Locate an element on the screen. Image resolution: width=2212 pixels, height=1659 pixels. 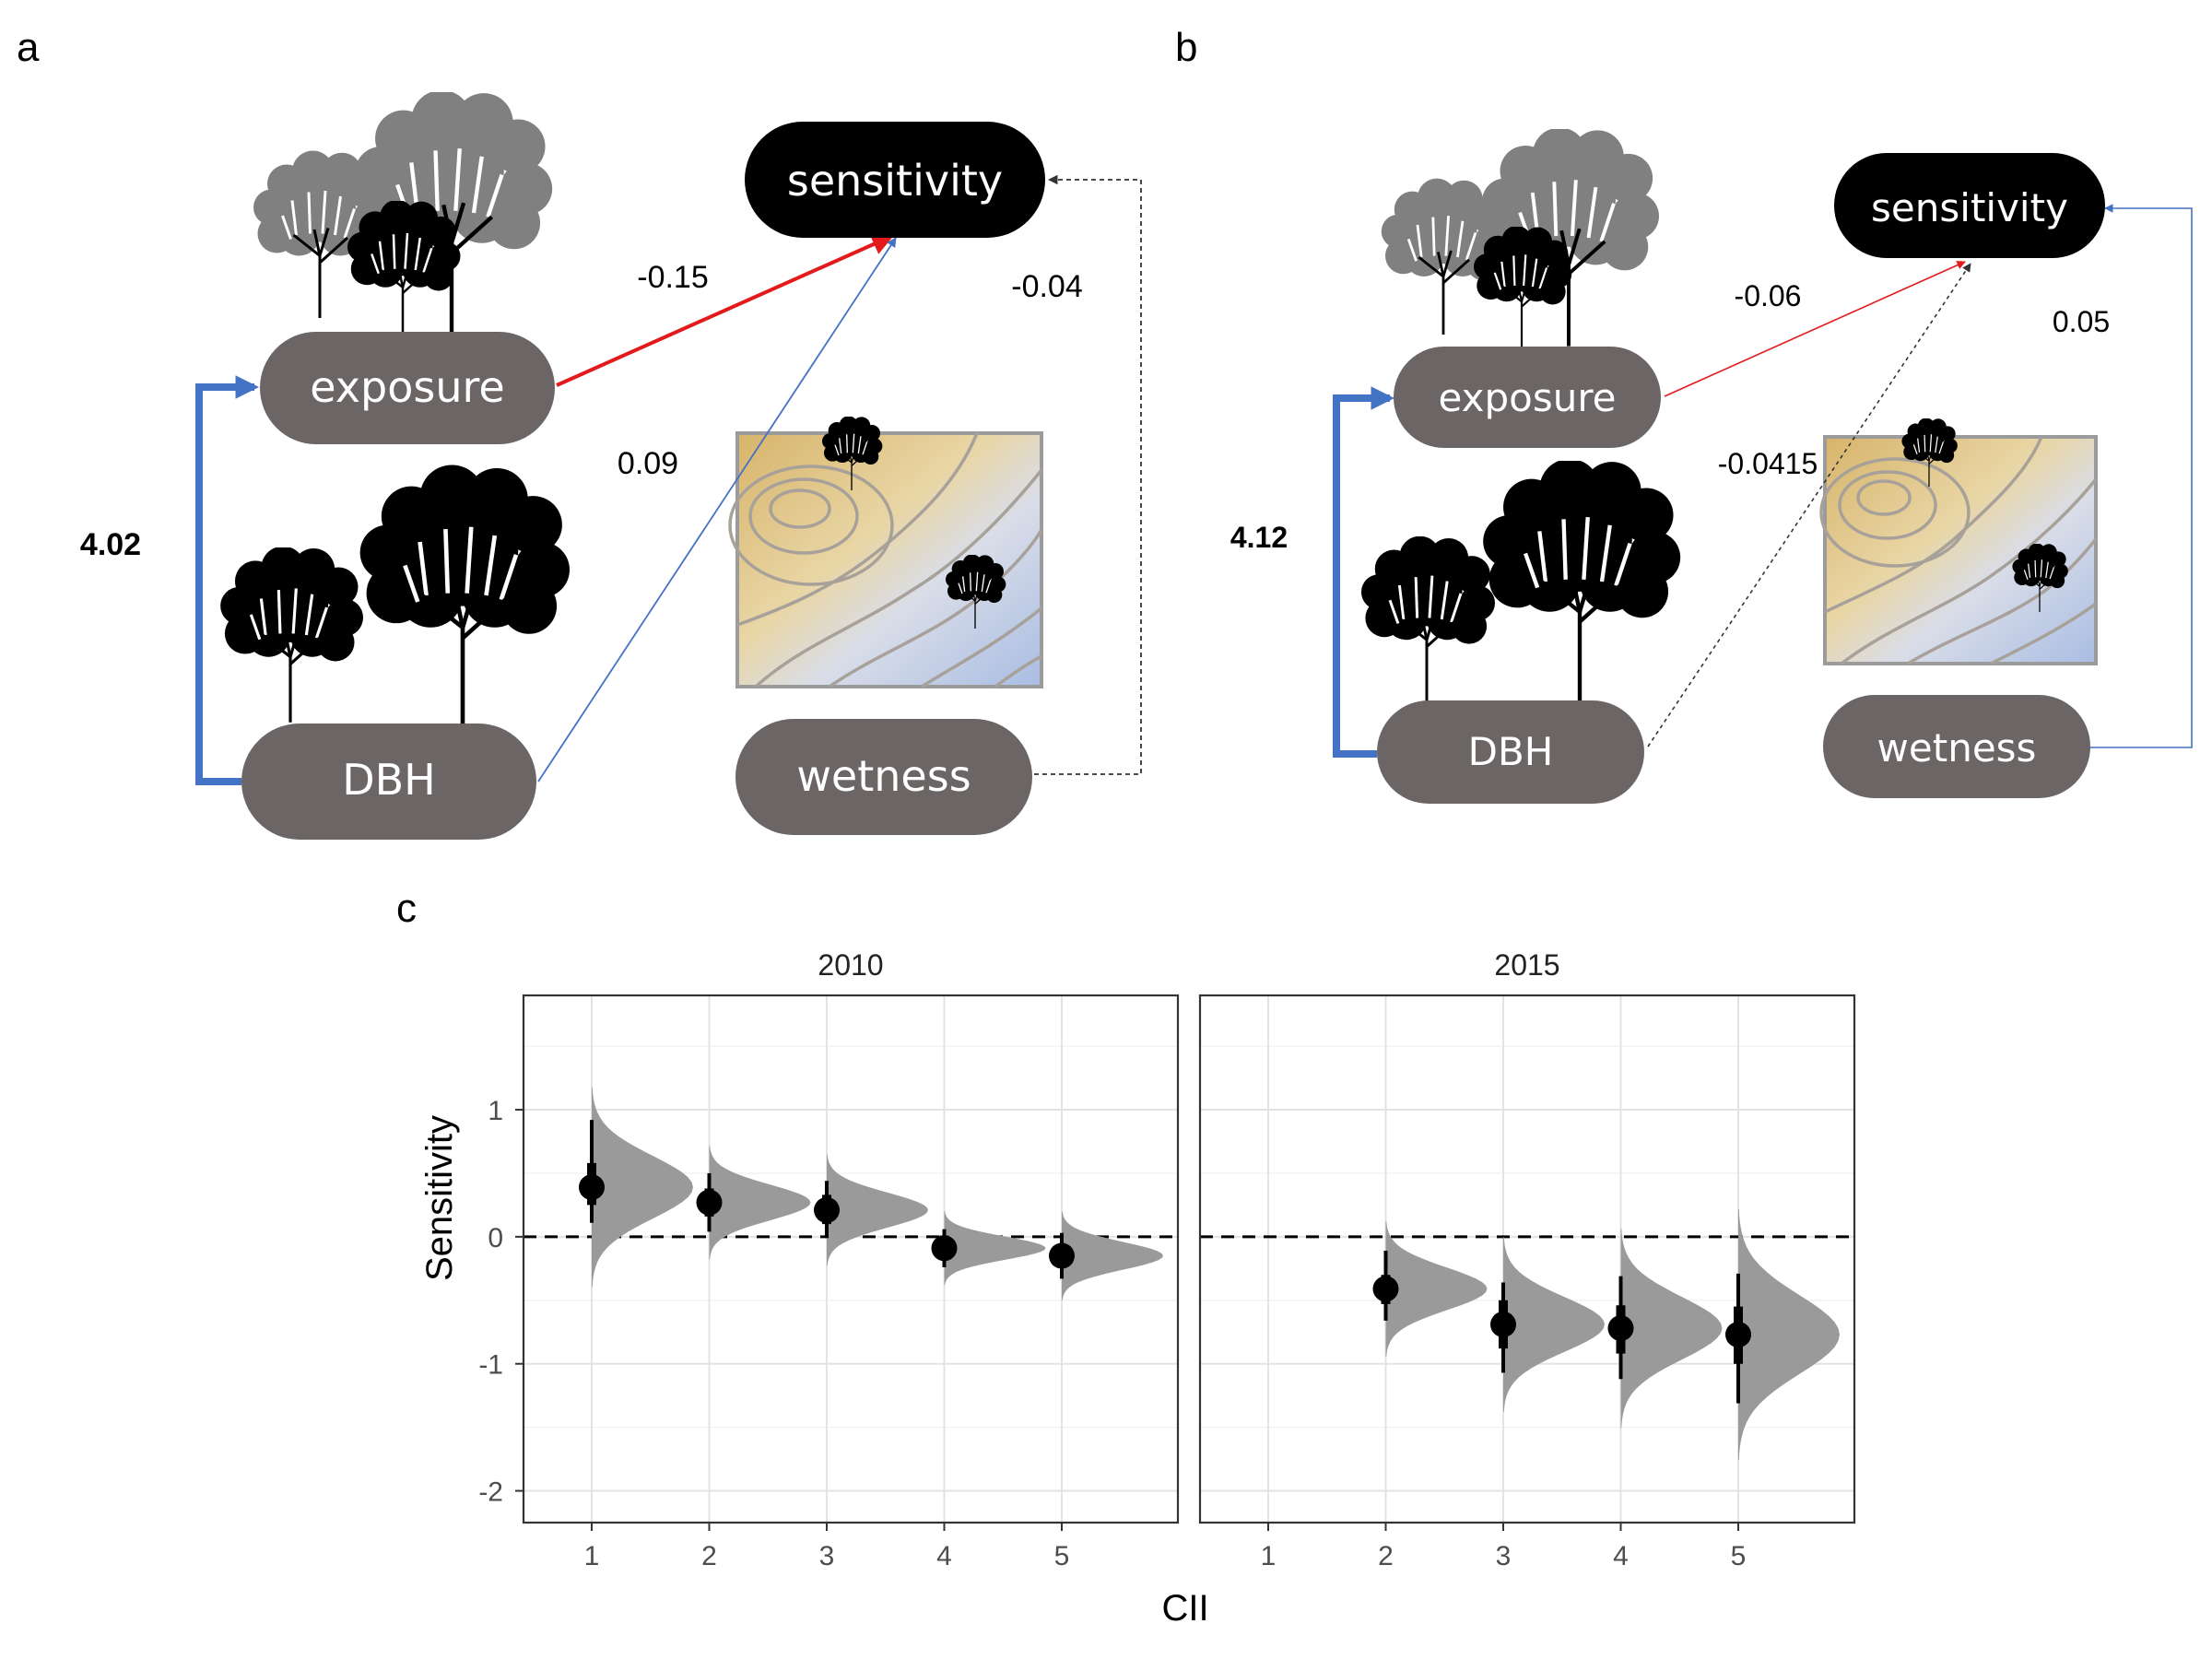
coef-dbh-sensitivity-a: 0.09 is located at coordinates (648, 463).